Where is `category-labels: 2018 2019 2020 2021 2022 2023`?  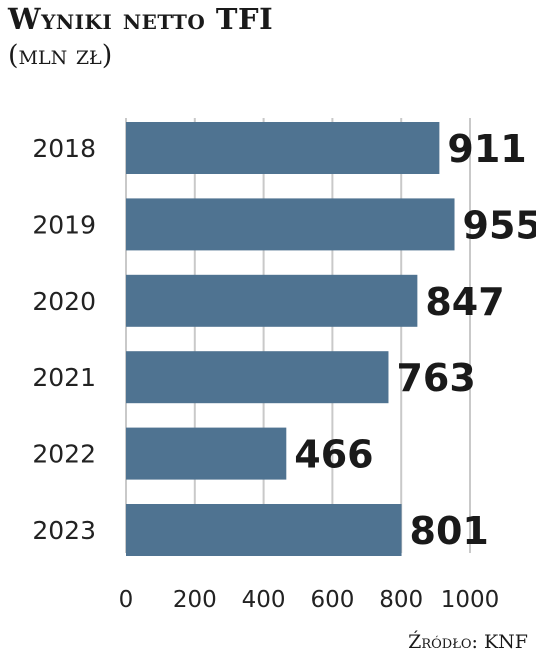 category-labels: 2018 2019 2020 2021 2022 2023 is located at coordinates (64, 339).